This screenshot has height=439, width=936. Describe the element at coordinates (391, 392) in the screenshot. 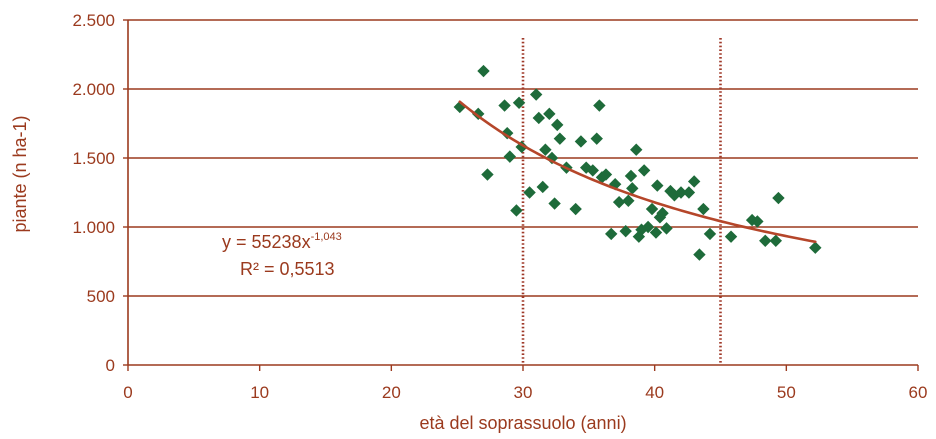

I see `x-tick-label-2: 20` at that location.